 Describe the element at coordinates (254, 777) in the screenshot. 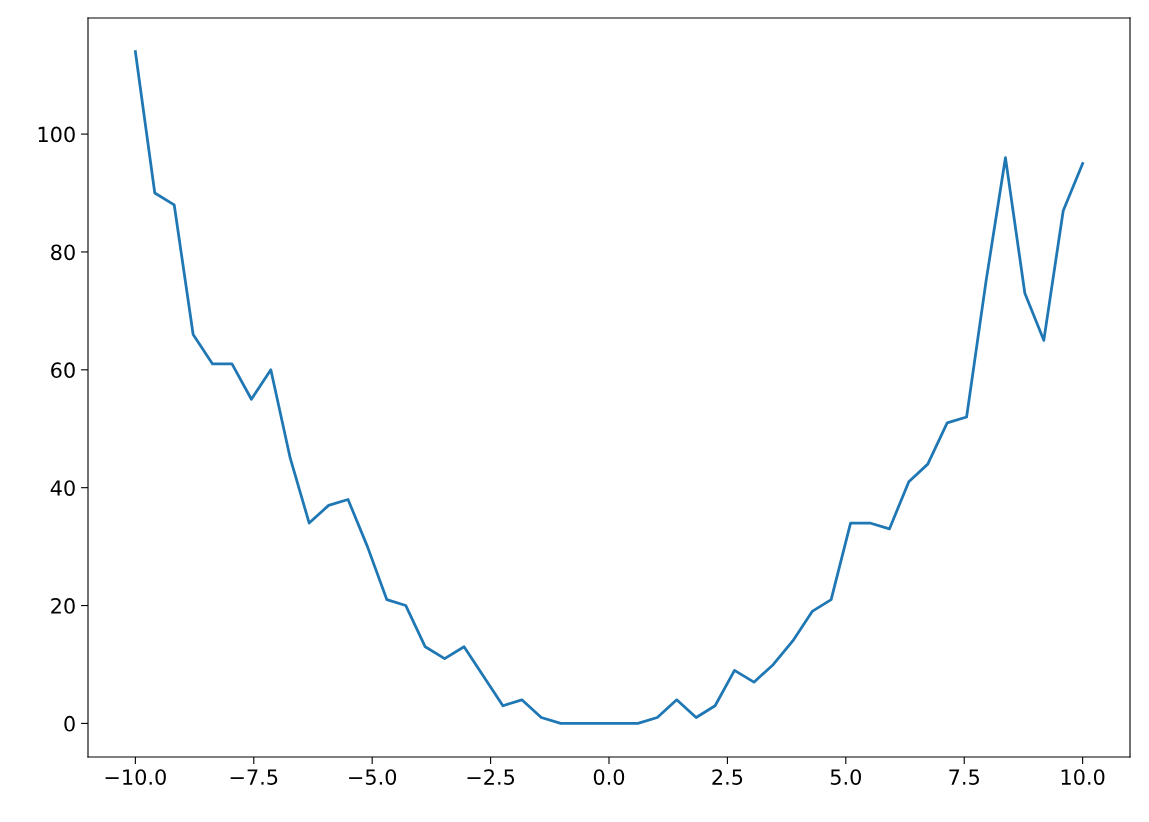

I see `x-tick-label: −7.5` at that location.